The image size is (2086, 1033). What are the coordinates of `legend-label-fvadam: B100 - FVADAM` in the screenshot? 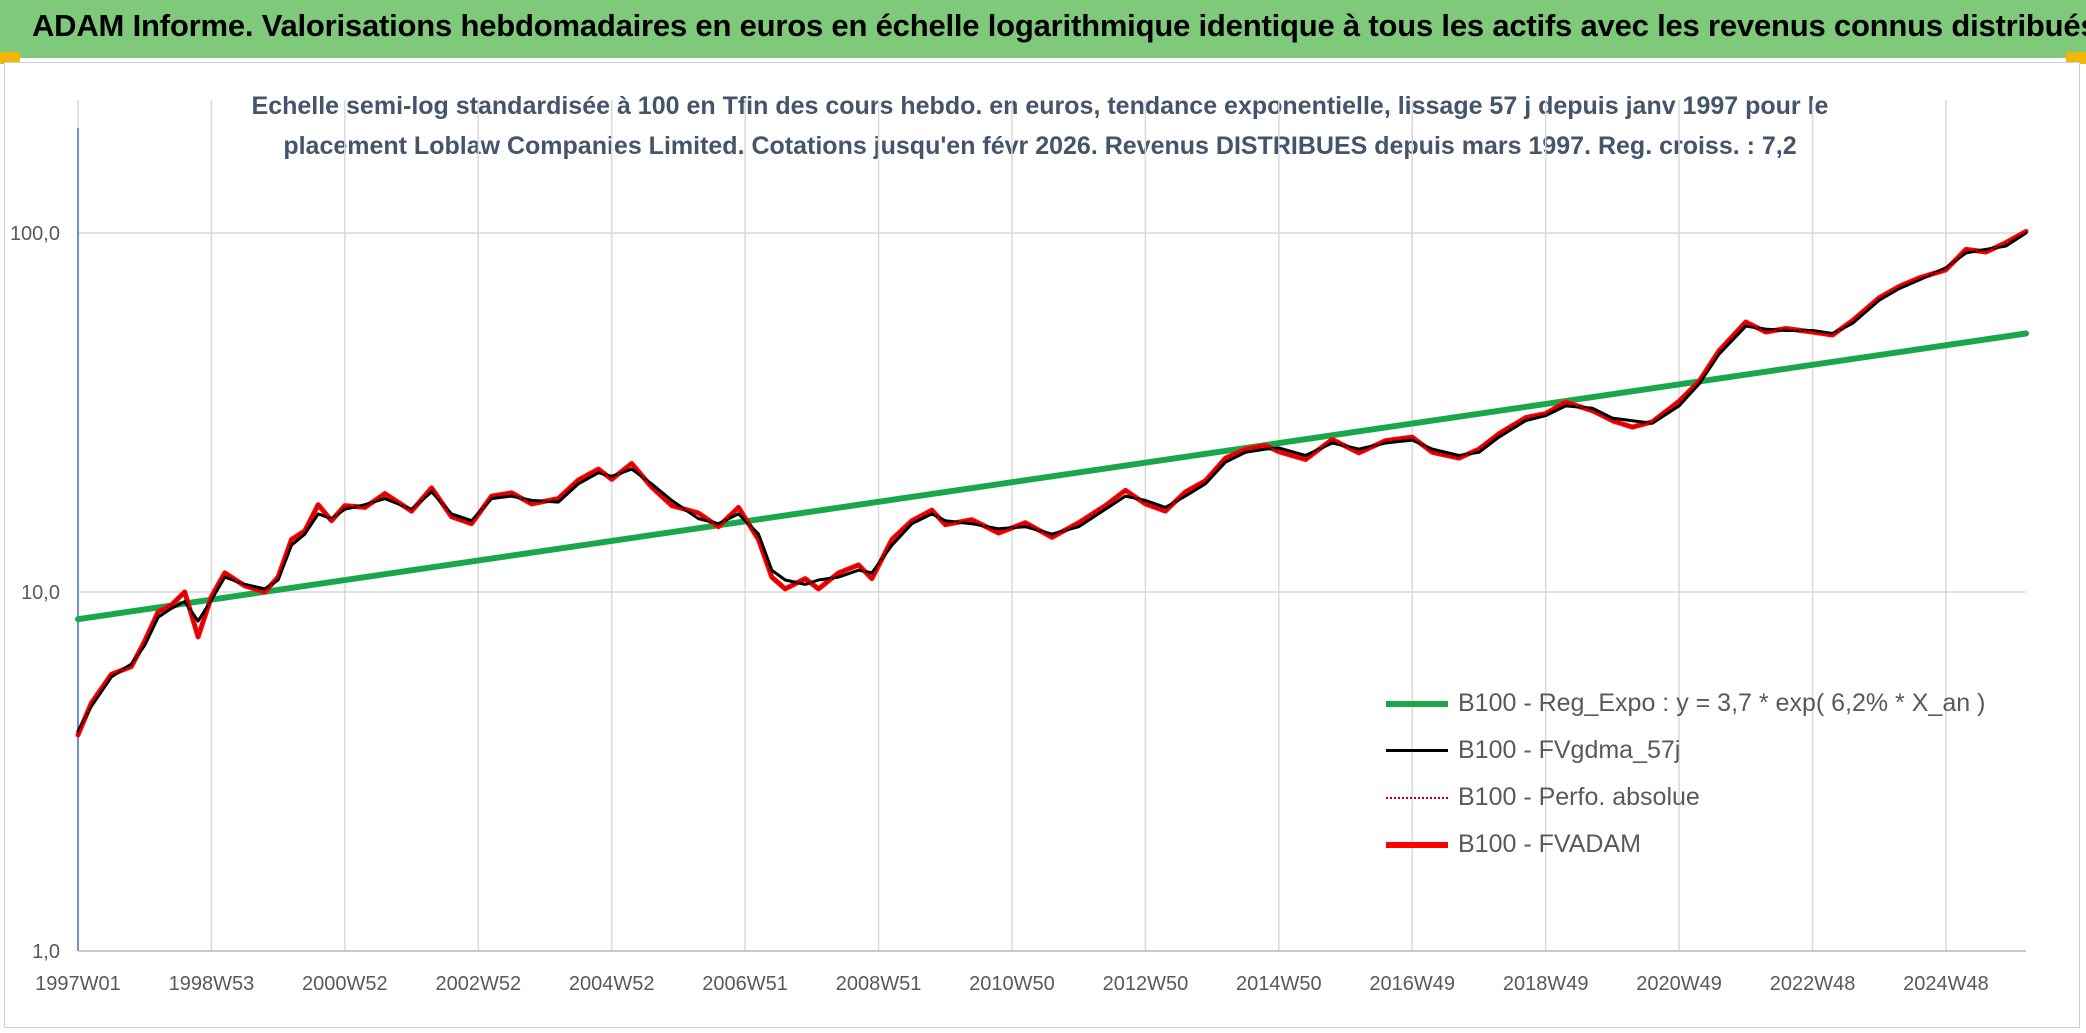 It's located at (1549, 844).